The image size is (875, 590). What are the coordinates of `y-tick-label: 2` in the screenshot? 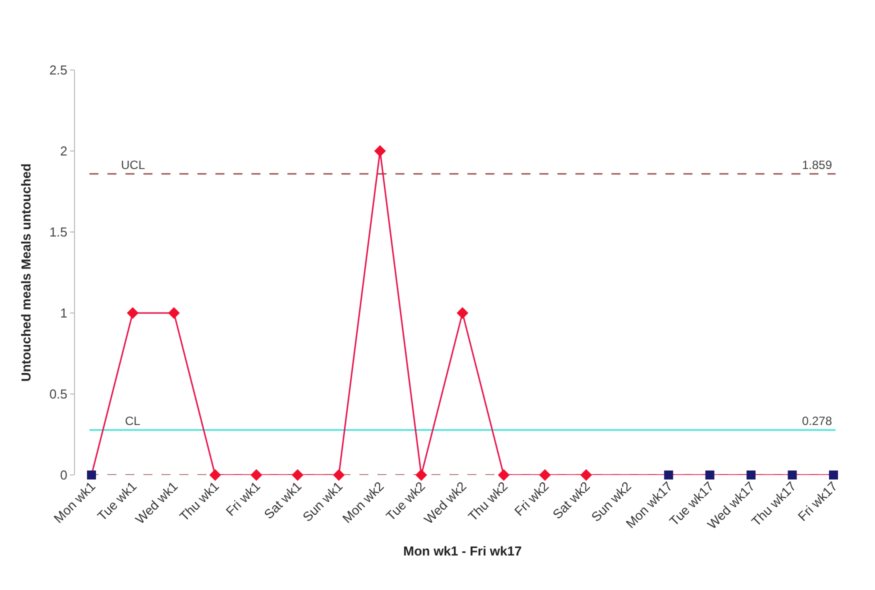 It's located at (64, 151).